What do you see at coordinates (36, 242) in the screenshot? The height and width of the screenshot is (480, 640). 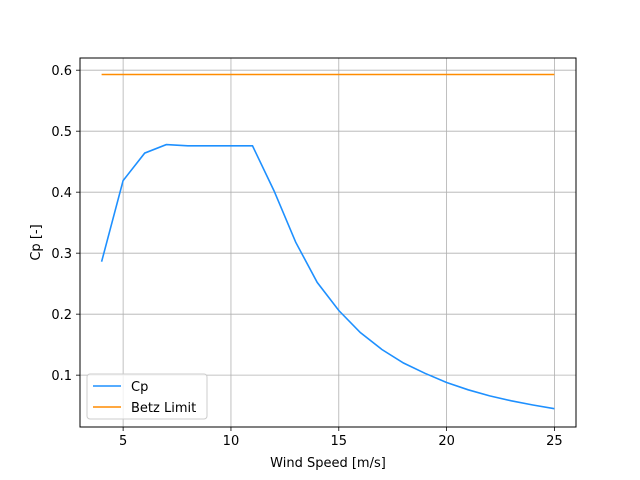 I see `y-axis-label: Cp [-]` at bounding box center [36, 242].